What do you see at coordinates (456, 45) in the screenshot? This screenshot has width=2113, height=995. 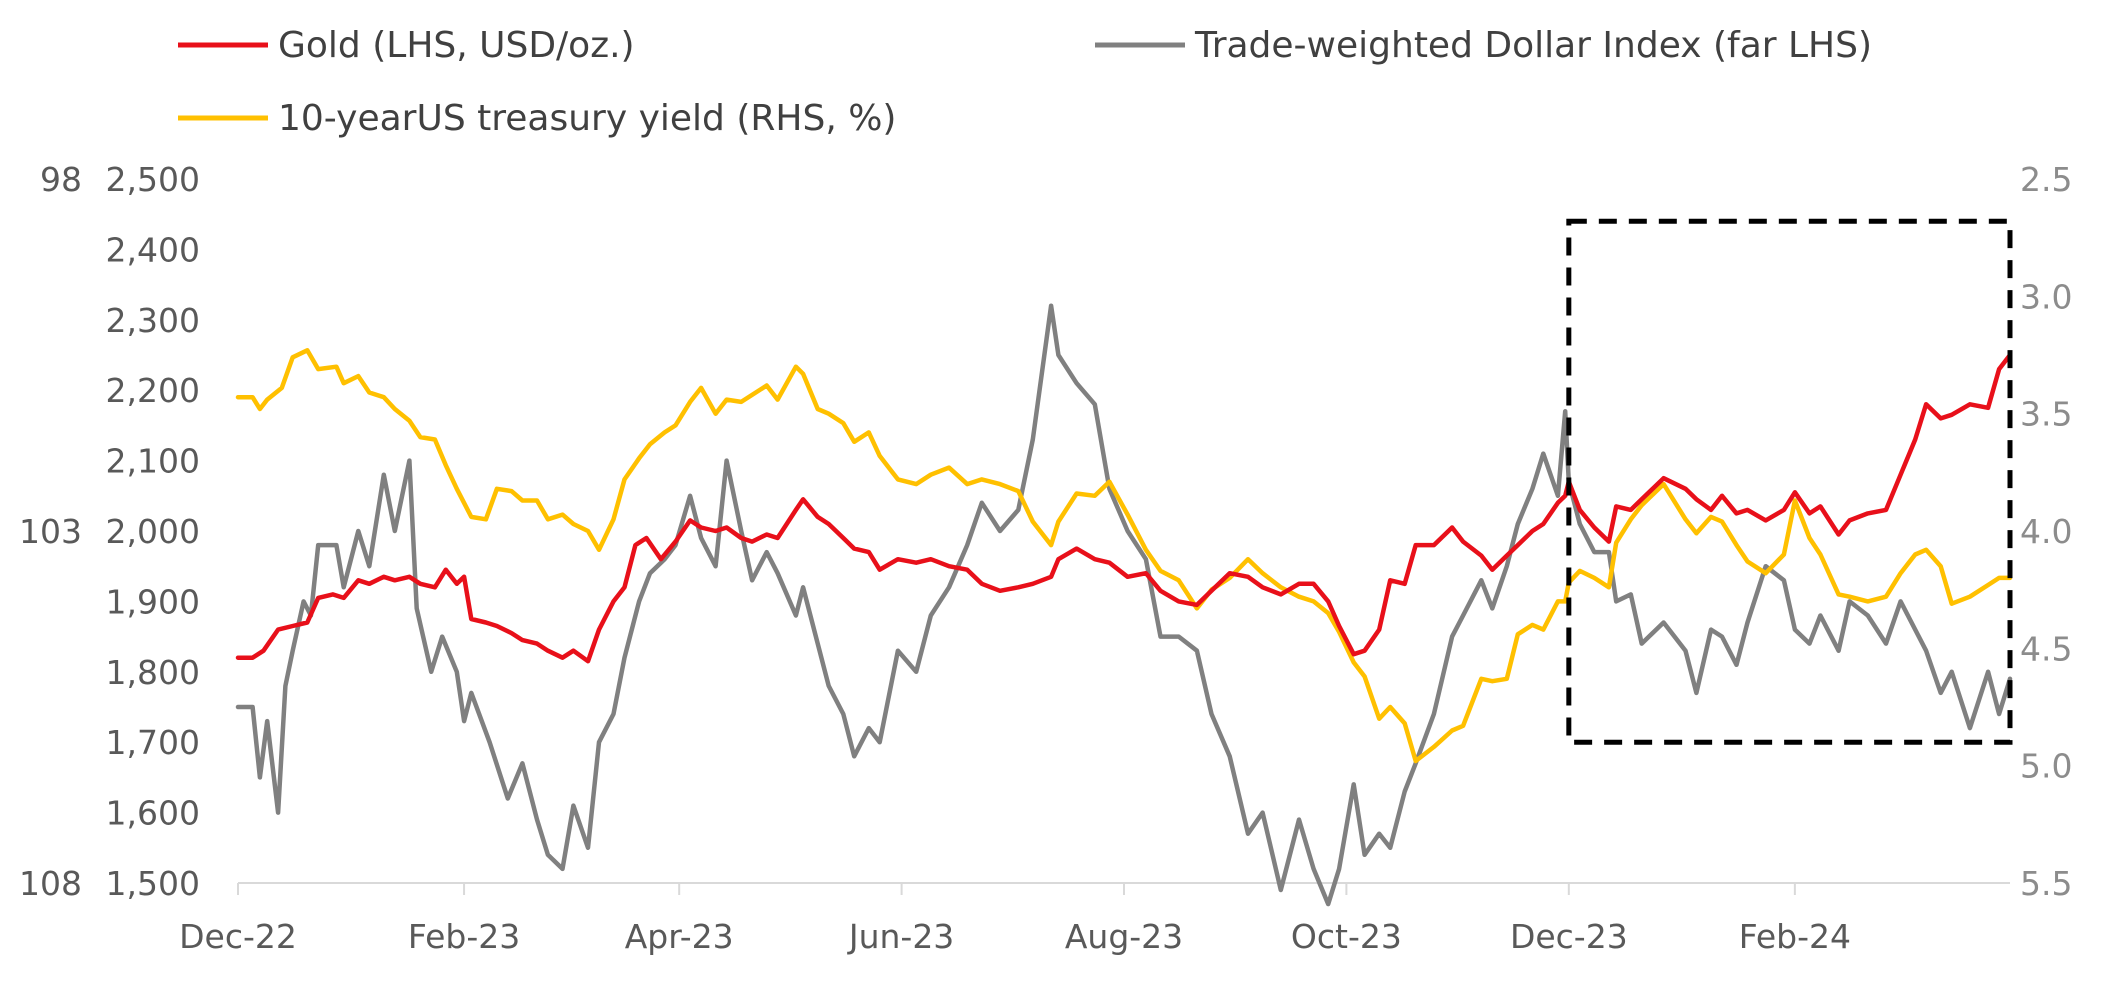 I see `legend-gold-label: Gold (LHS, USD/oz.)` at bounding box center [456, 45].